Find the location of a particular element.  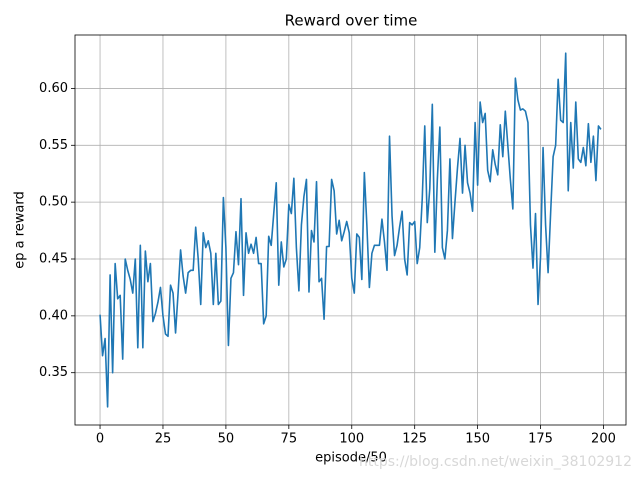

y-tick-label: 0.60 is located at coordinates (53, 88).